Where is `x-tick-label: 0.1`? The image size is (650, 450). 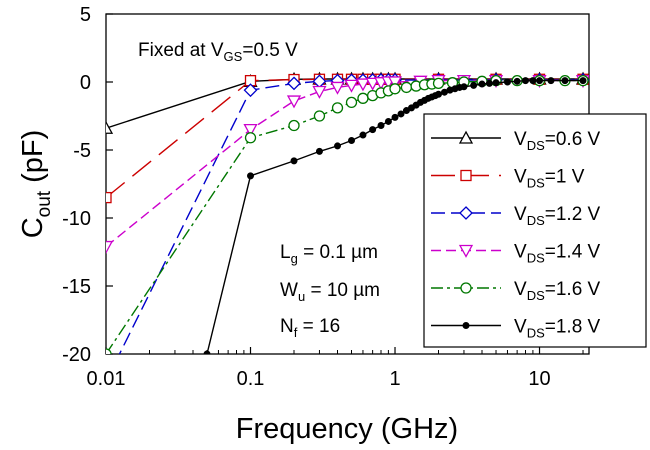
x-tick-label: 0.1 is located at coordinates (251, 379).